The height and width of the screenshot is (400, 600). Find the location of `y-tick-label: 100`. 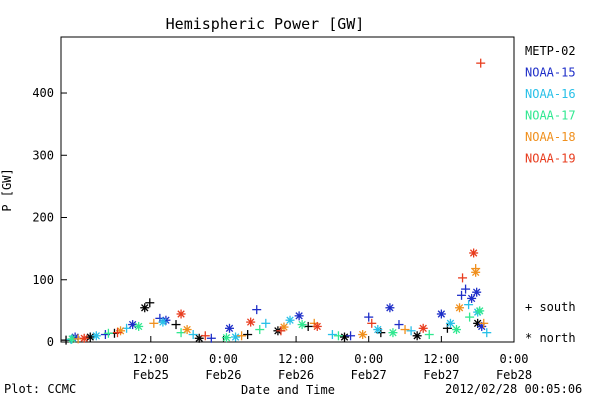

y-tick-label: 100 is located at coordinates (43, 280).